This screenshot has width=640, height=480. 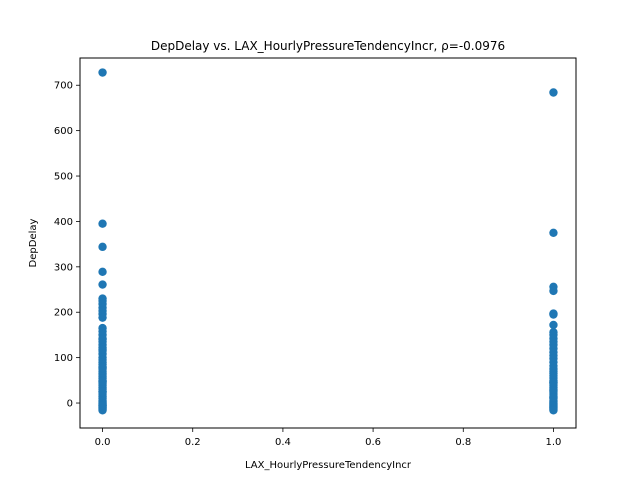 I want to click on x-tick-label: 1.0, so click(x=554, y=442).